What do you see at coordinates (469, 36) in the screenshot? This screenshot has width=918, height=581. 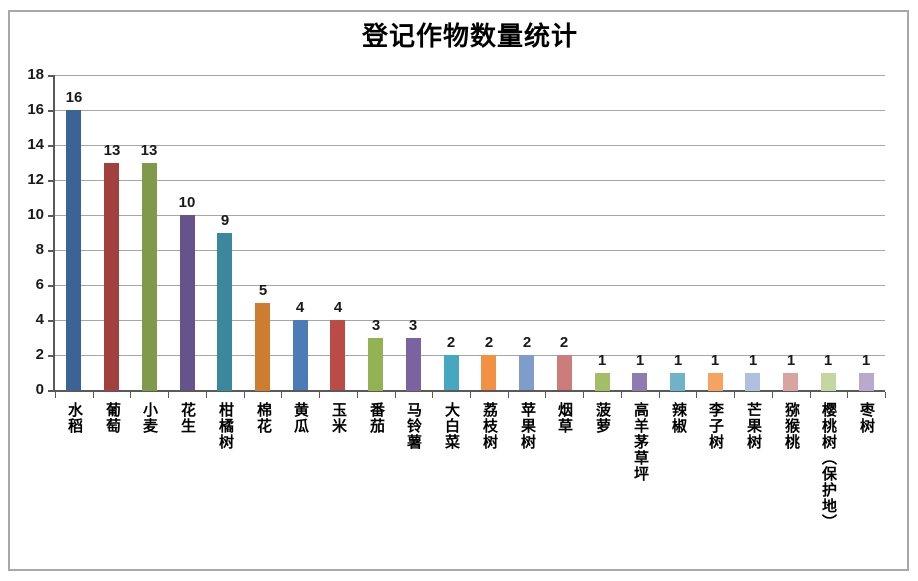 I see `chart-title: 登记作物数量统计` at bounding box center [469, 36].